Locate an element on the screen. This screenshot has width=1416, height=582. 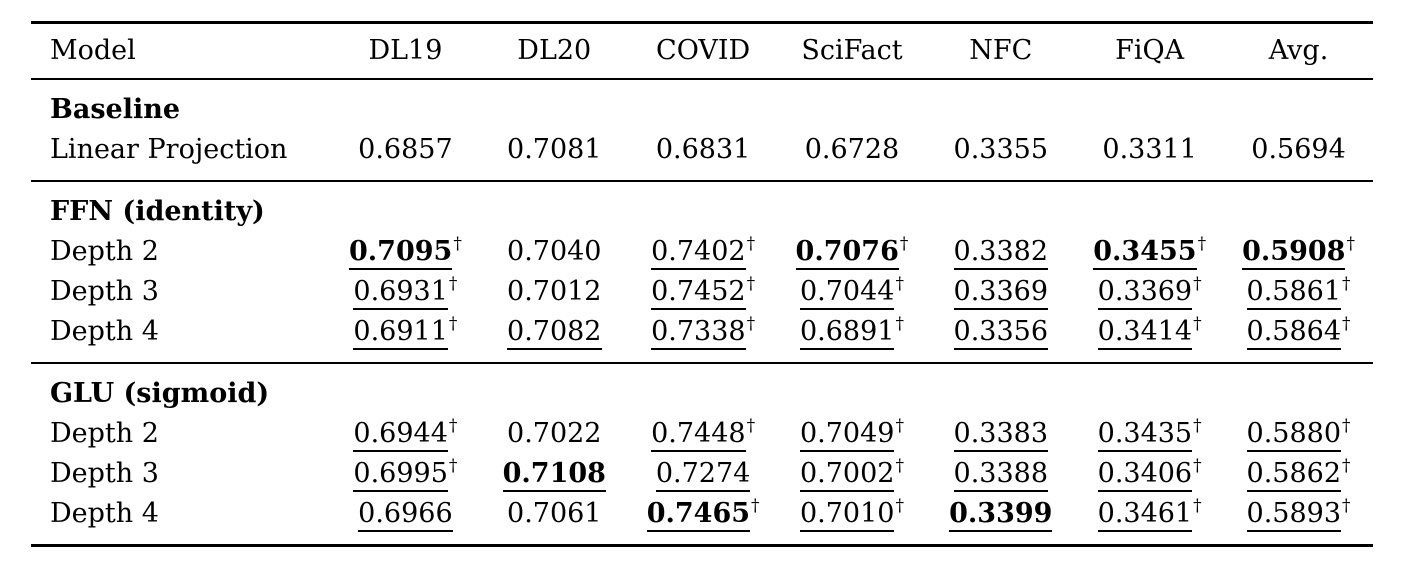
metric-value: 0.3388 is located at coordinates (1001, 475).